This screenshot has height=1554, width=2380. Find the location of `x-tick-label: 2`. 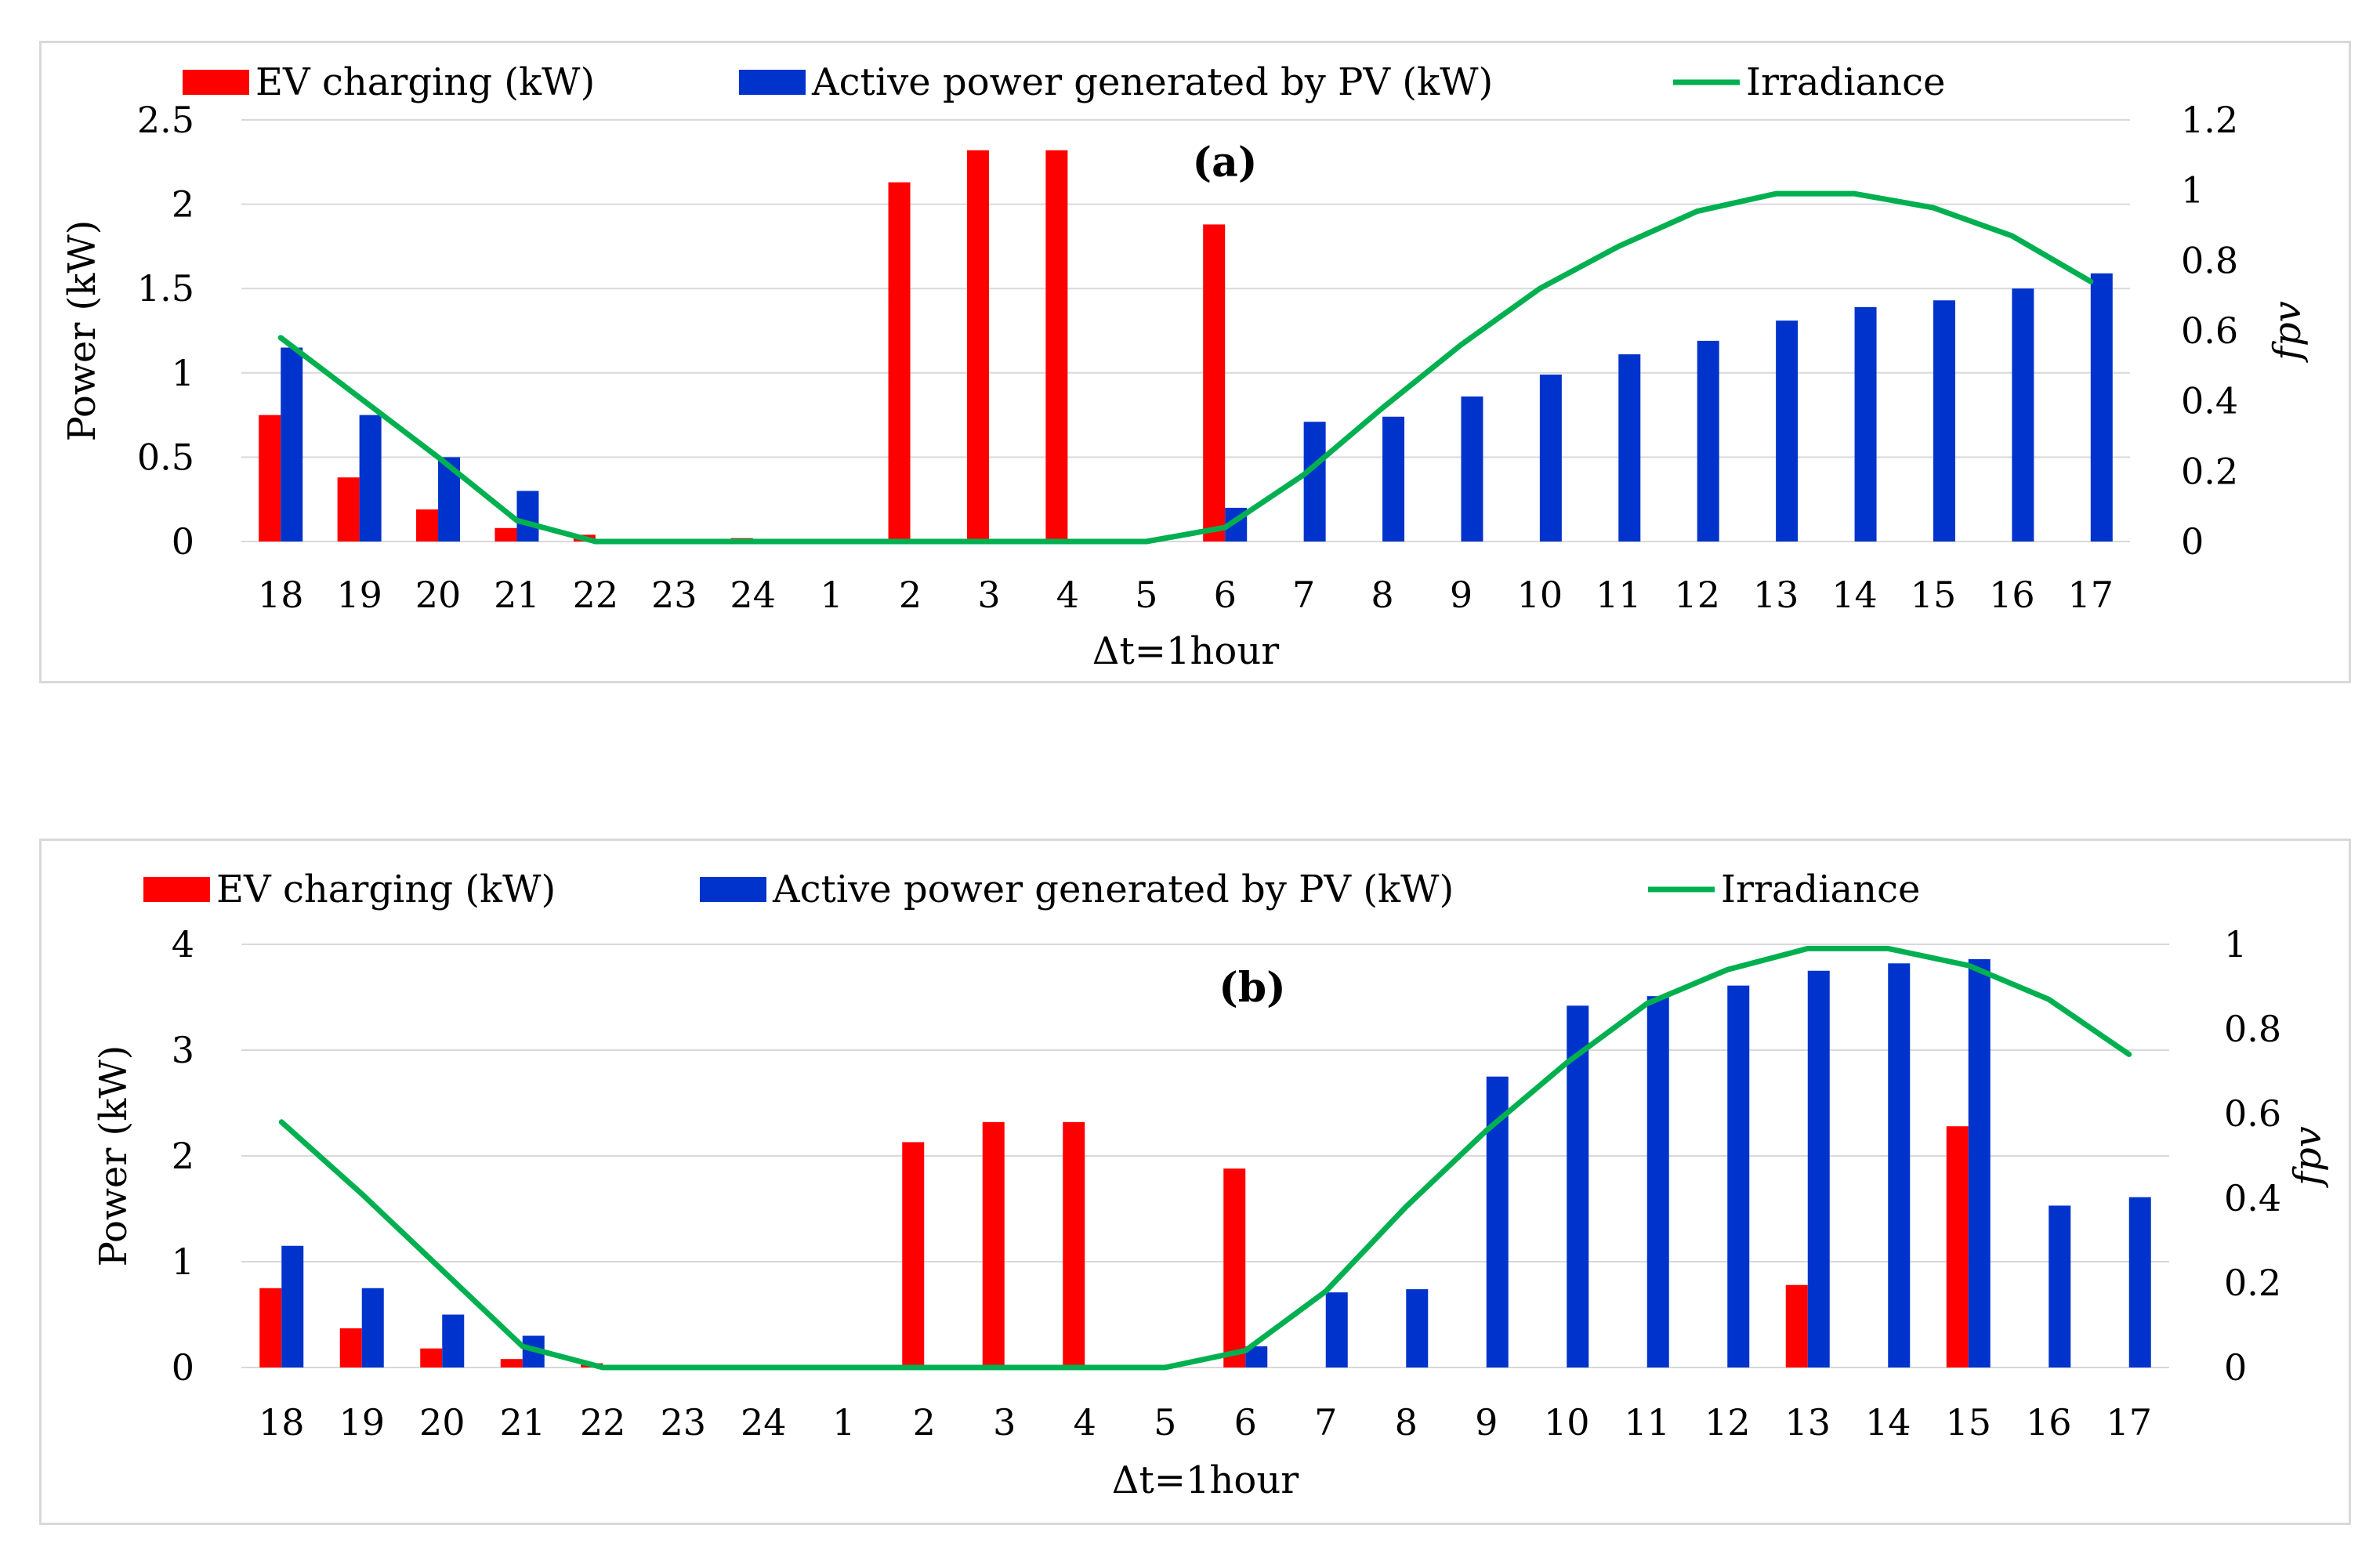

x-tick-label: 2 is located at coordinates (924, 1422).